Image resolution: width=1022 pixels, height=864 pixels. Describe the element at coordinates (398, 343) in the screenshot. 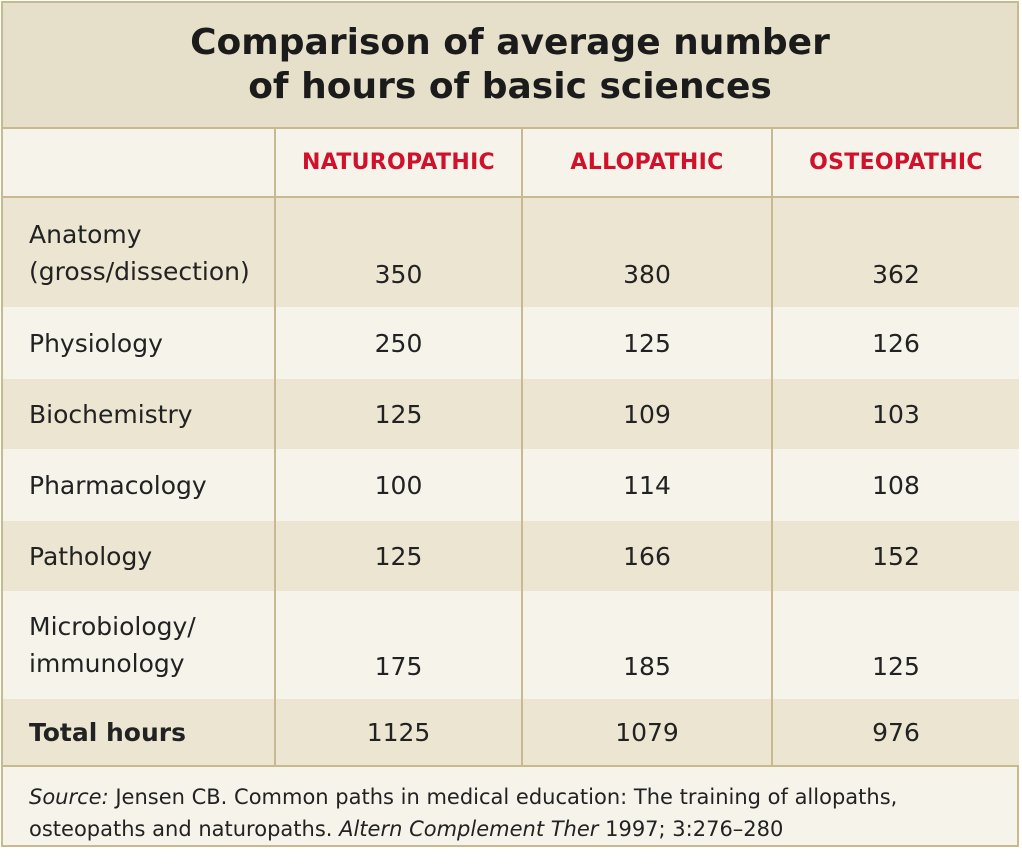

I see `cell-naturopathic: 250` at that location.